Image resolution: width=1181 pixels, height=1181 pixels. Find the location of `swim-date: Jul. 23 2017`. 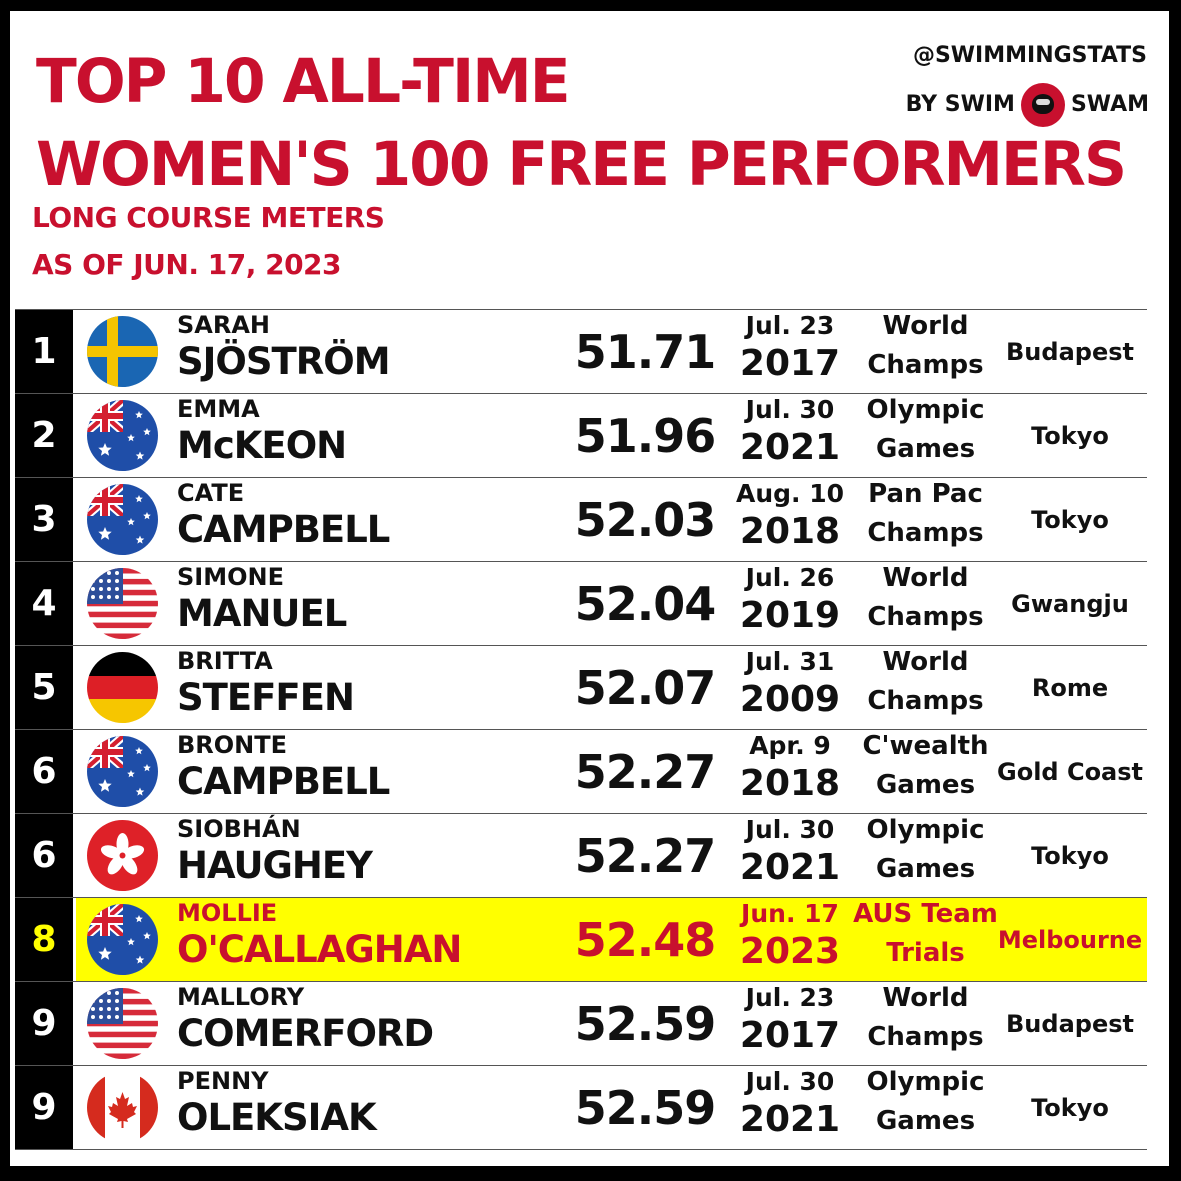

swim-date: Jul. 23 2017 is located at coordinates (790, 1023).